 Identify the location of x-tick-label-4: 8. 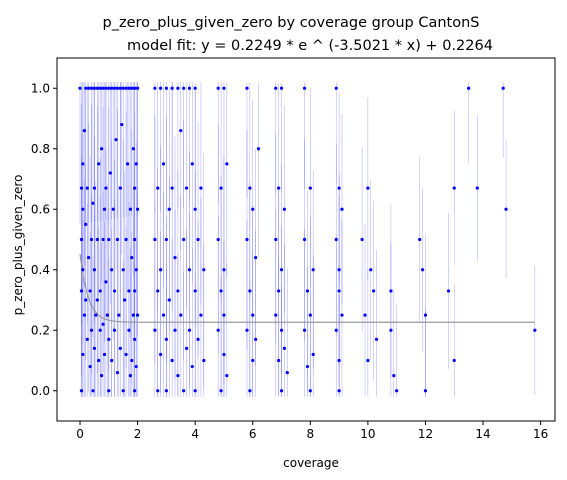
(310, 434).